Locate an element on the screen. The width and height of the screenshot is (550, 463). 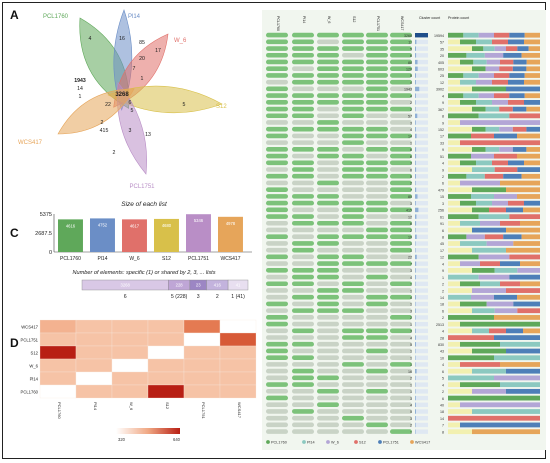
legend-item: W_6 is located at coordinates (332, 442).